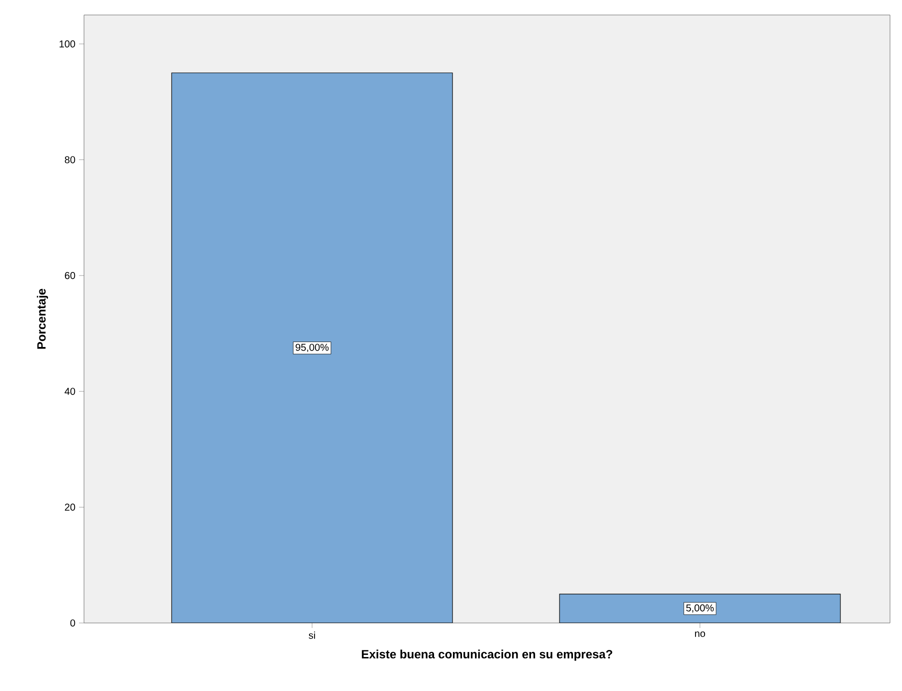  What do you see at coordinates (312, 635) in the screenshot?
I see `x-tick-label: si` at bounding box center [312, 635].